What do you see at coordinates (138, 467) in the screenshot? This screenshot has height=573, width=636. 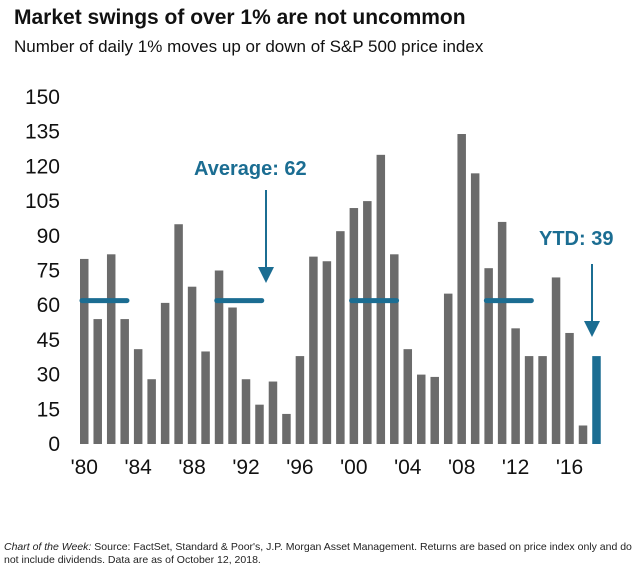 I see `x-tick-label: '84` at bounding box center [138, 467].